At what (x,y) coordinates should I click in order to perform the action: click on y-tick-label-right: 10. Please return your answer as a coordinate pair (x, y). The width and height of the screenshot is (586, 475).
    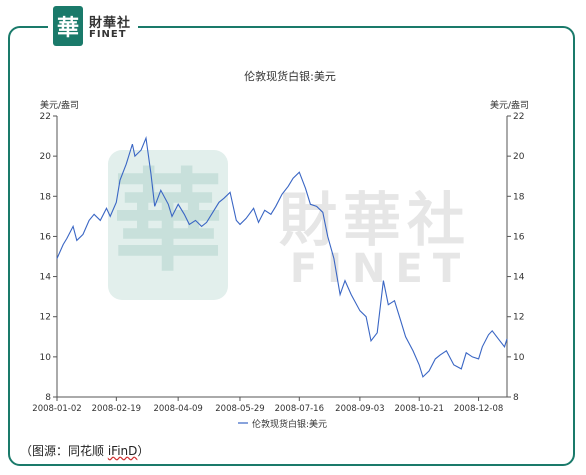
    Looking at the image, I should click on (519, 358).